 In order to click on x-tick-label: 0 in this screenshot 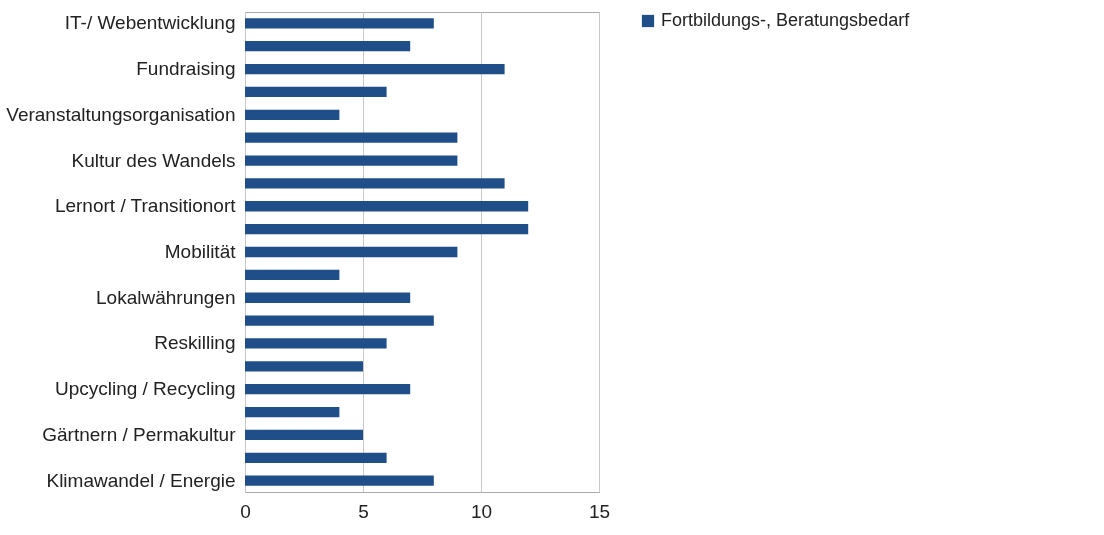, I will do `click(245, 511)`.